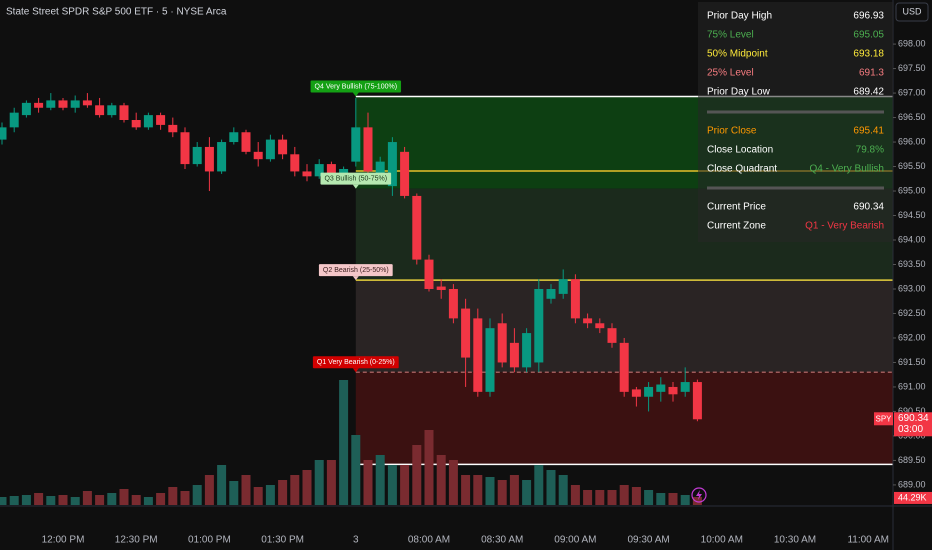 The width and height of the screenshot is (932, 550). I want to click on info-value: 79.8%, so click(870, 150).